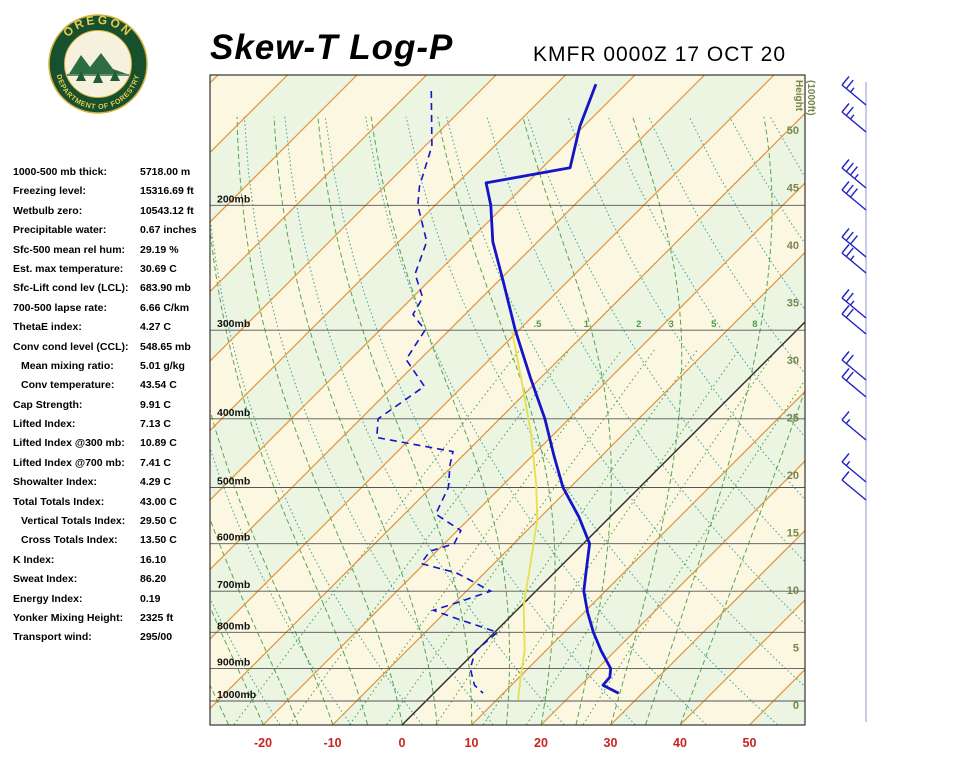  What do you see at coordinates (233, 538) in the screenshot?
I see `svg-text: 600mb` at bounding box center [233, 538].